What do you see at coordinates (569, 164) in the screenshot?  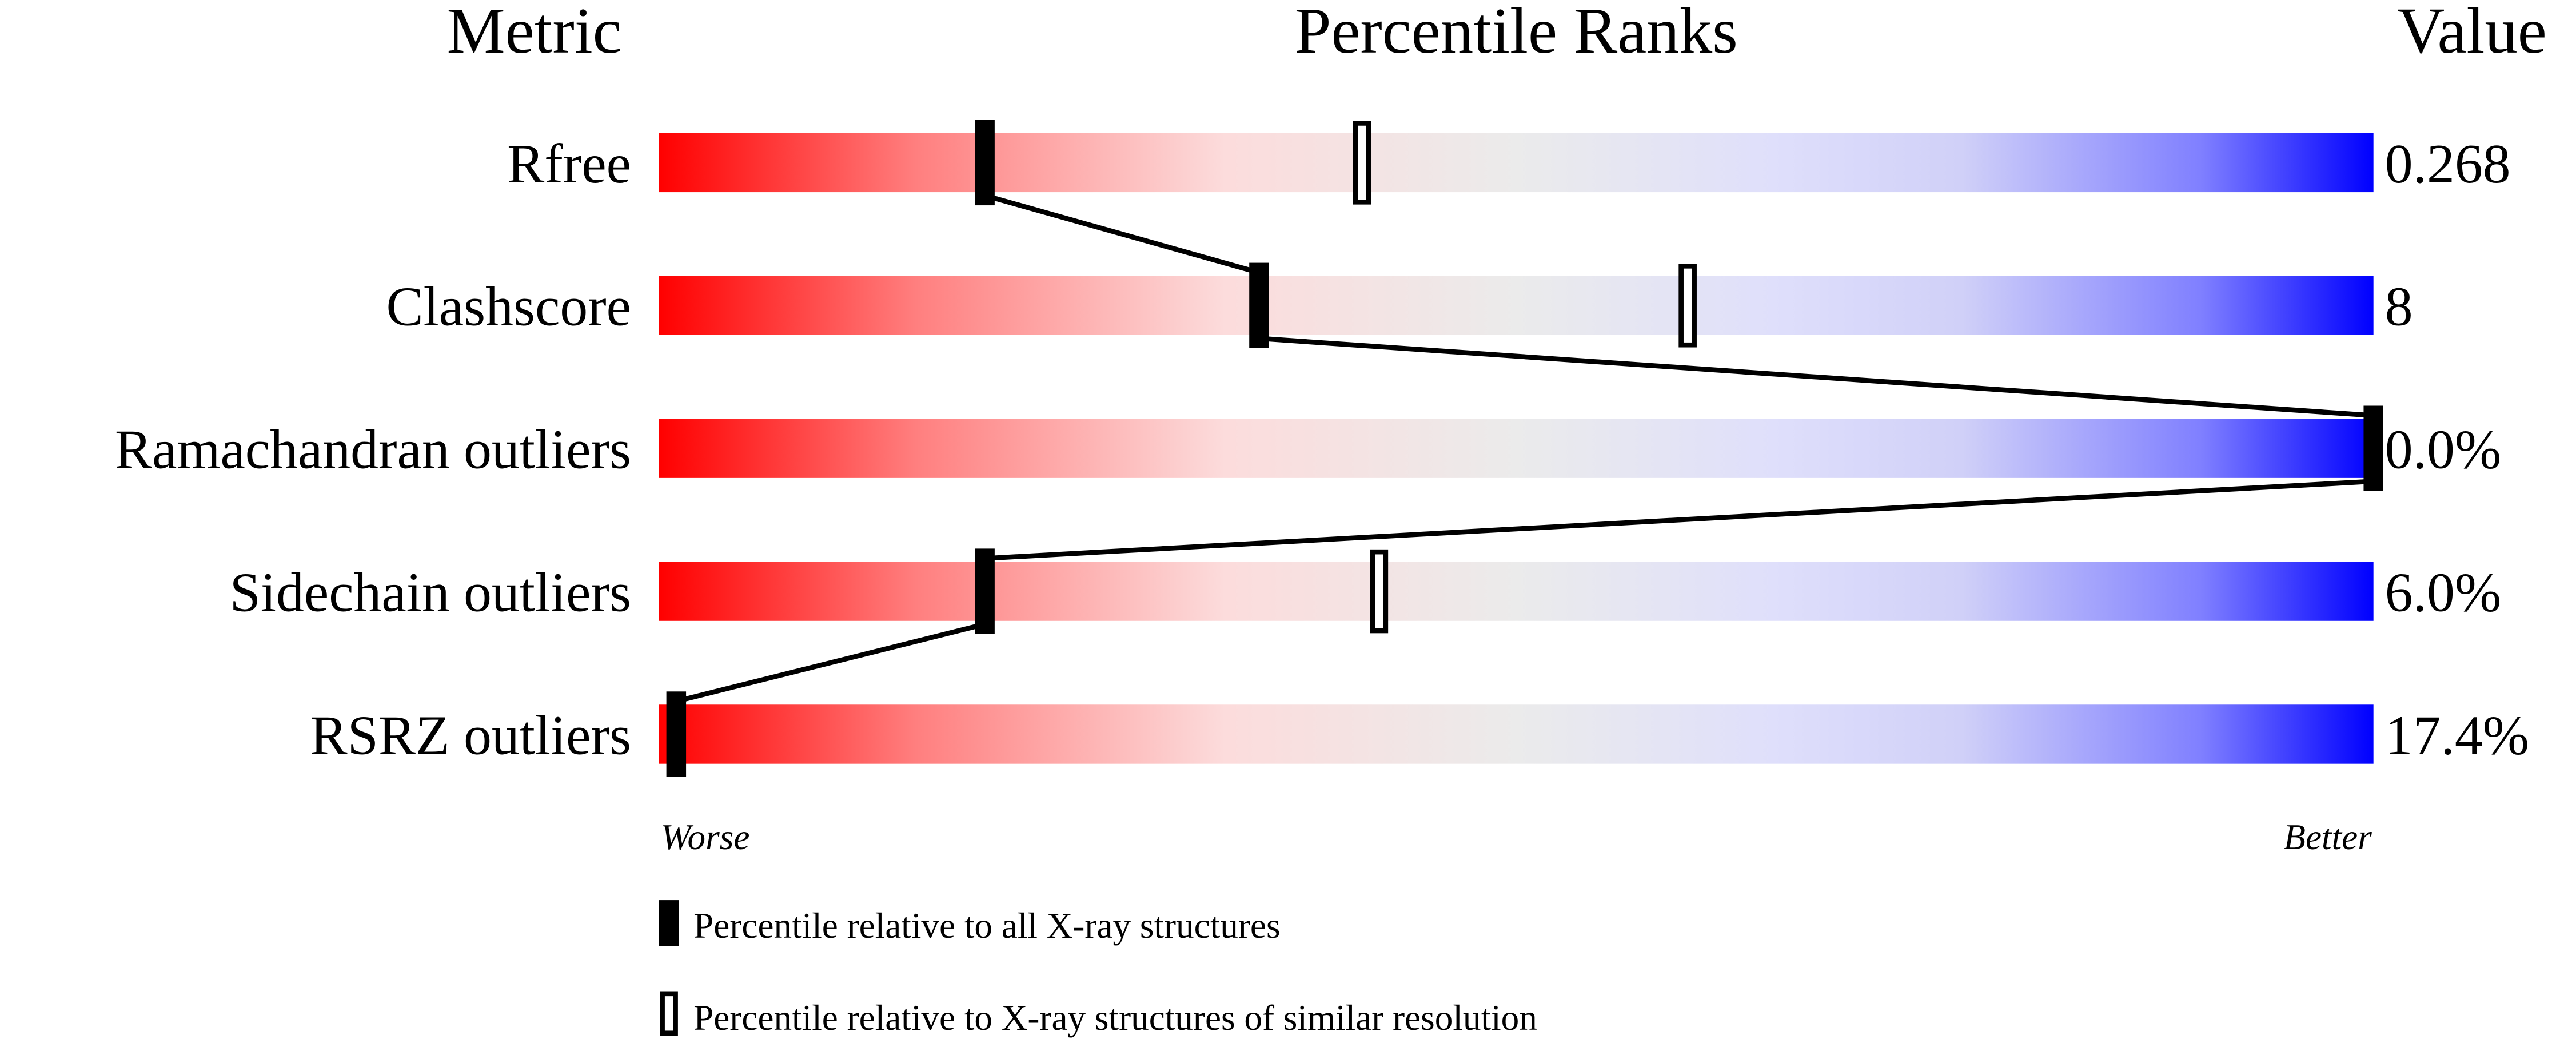 I see `metric-label: Rfree` at bounding box center [569, 164].